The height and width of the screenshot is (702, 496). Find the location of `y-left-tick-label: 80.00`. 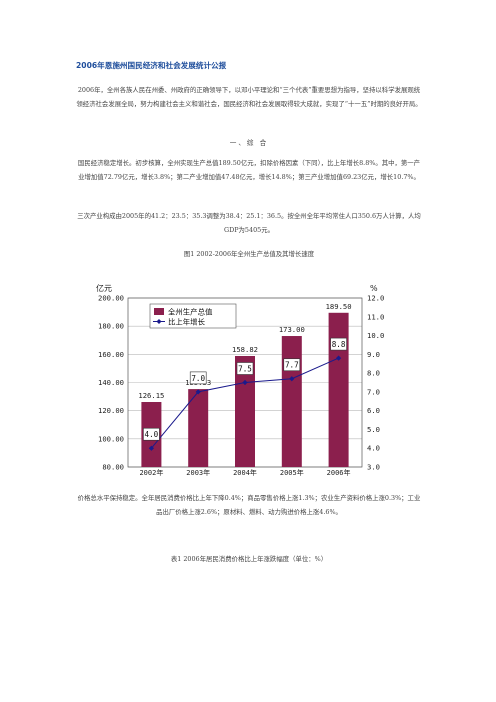

y-left-tick-label: 80.00 is located at coordinates (113, 467).